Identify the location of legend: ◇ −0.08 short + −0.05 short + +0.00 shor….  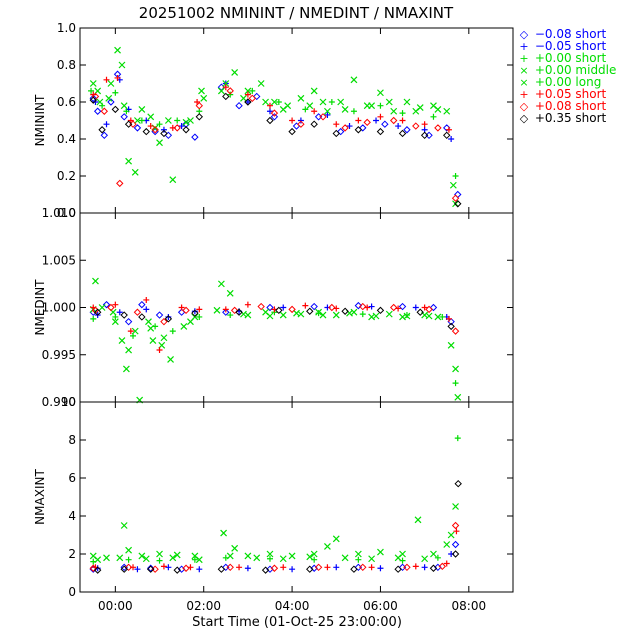
(566, 76).